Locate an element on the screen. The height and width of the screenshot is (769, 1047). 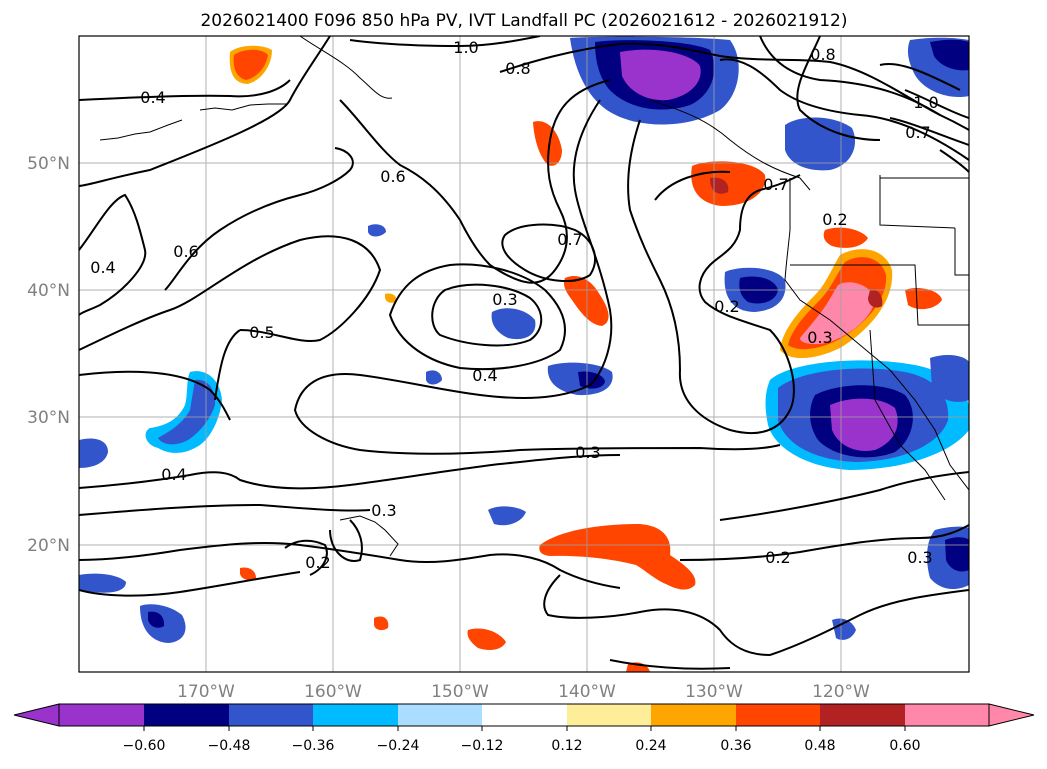
lon-label: 120°W is located at coordinates (841, 692).